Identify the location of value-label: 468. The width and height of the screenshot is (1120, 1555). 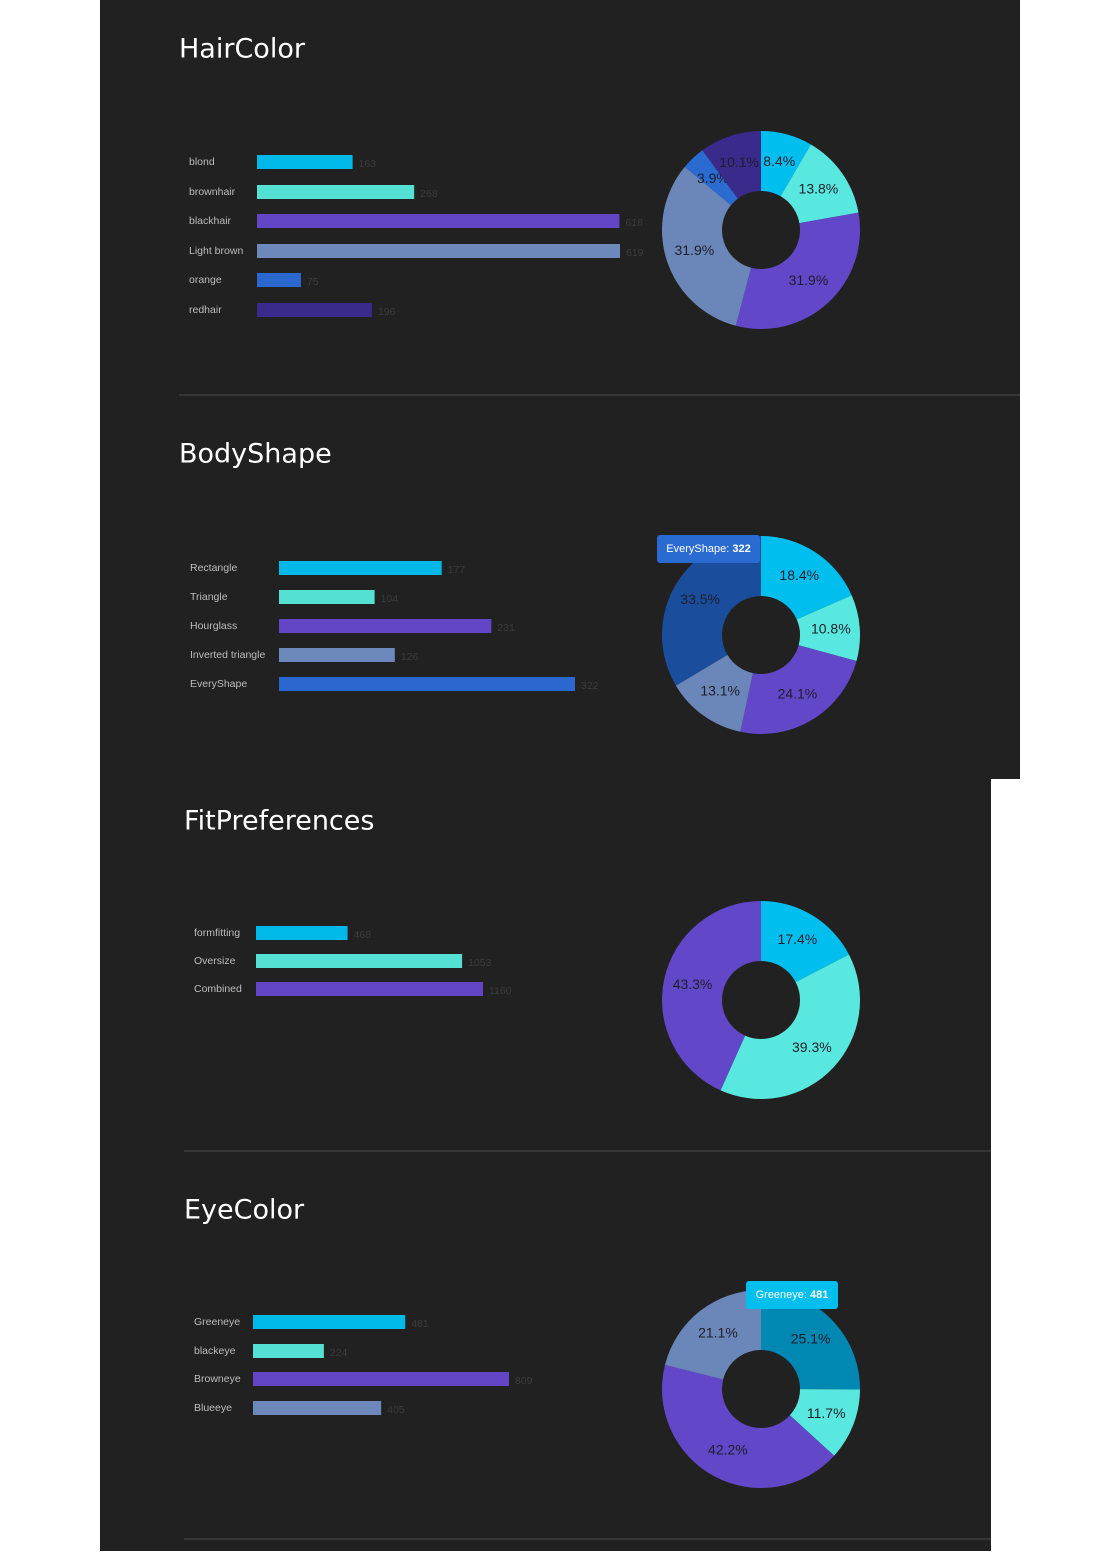
(363, 935).